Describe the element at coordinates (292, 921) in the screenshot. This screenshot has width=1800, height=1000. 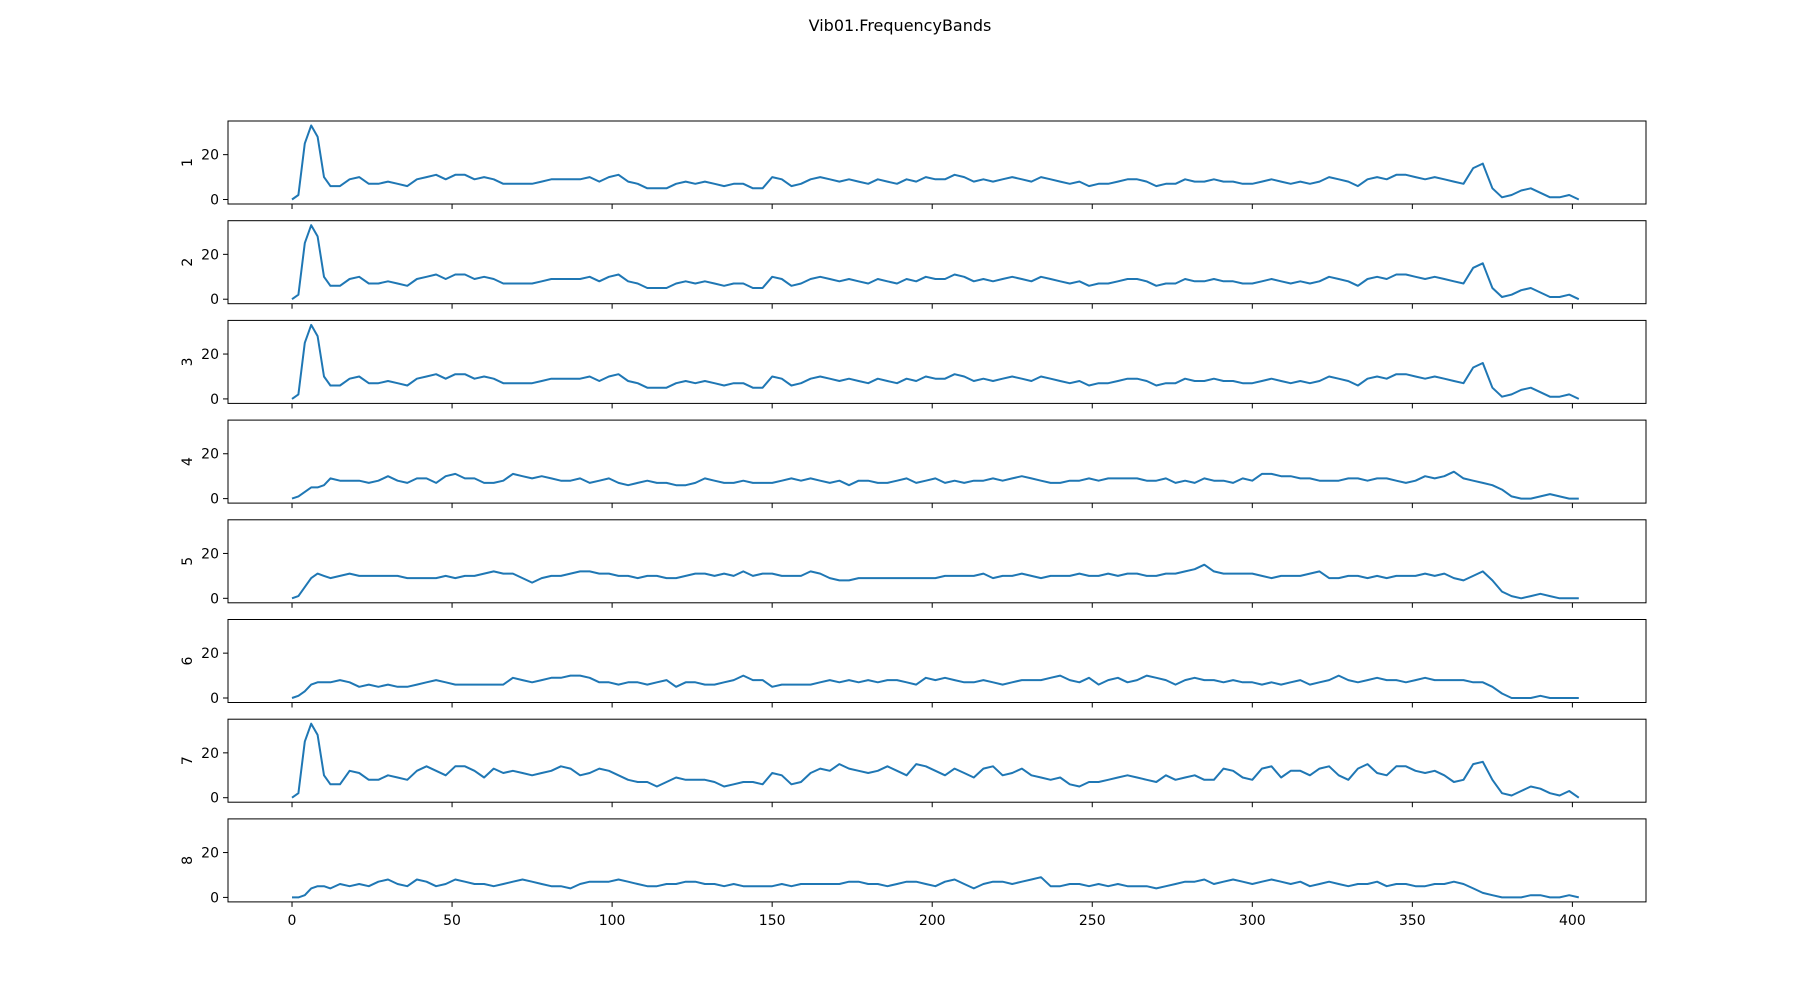
I see `x-tick-label: 0` at that location.